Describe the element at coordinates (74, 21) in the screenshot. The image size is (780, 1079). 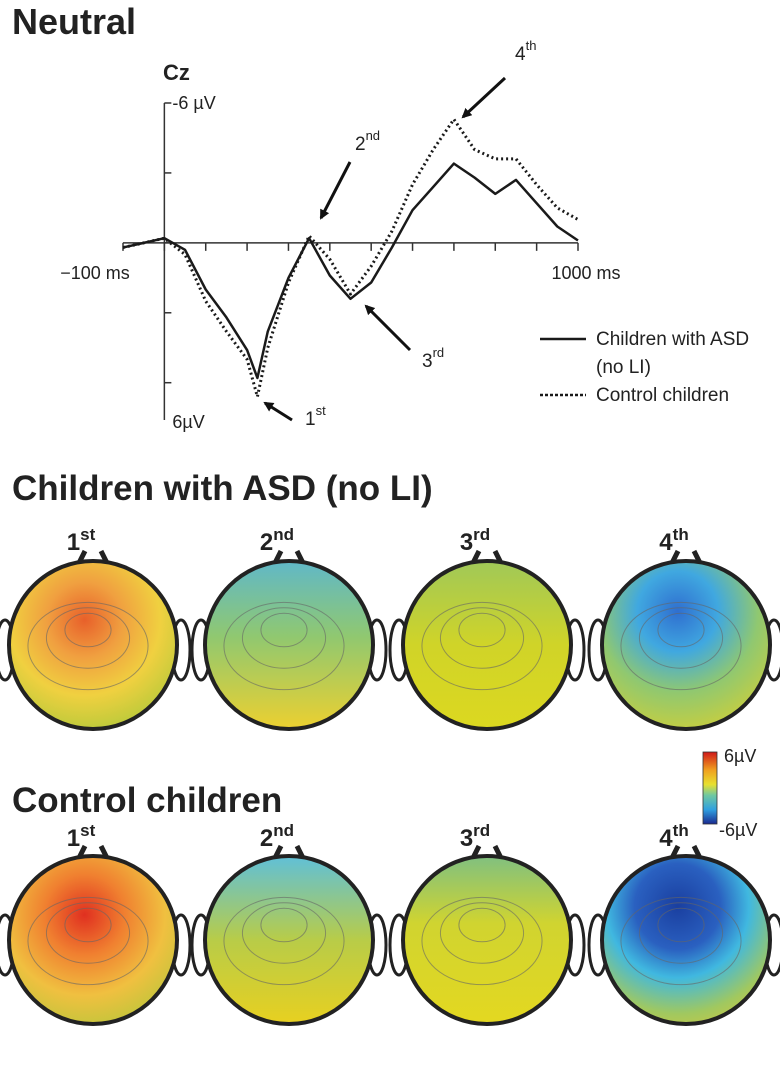
I see `figure-title: Neutral` at that location.